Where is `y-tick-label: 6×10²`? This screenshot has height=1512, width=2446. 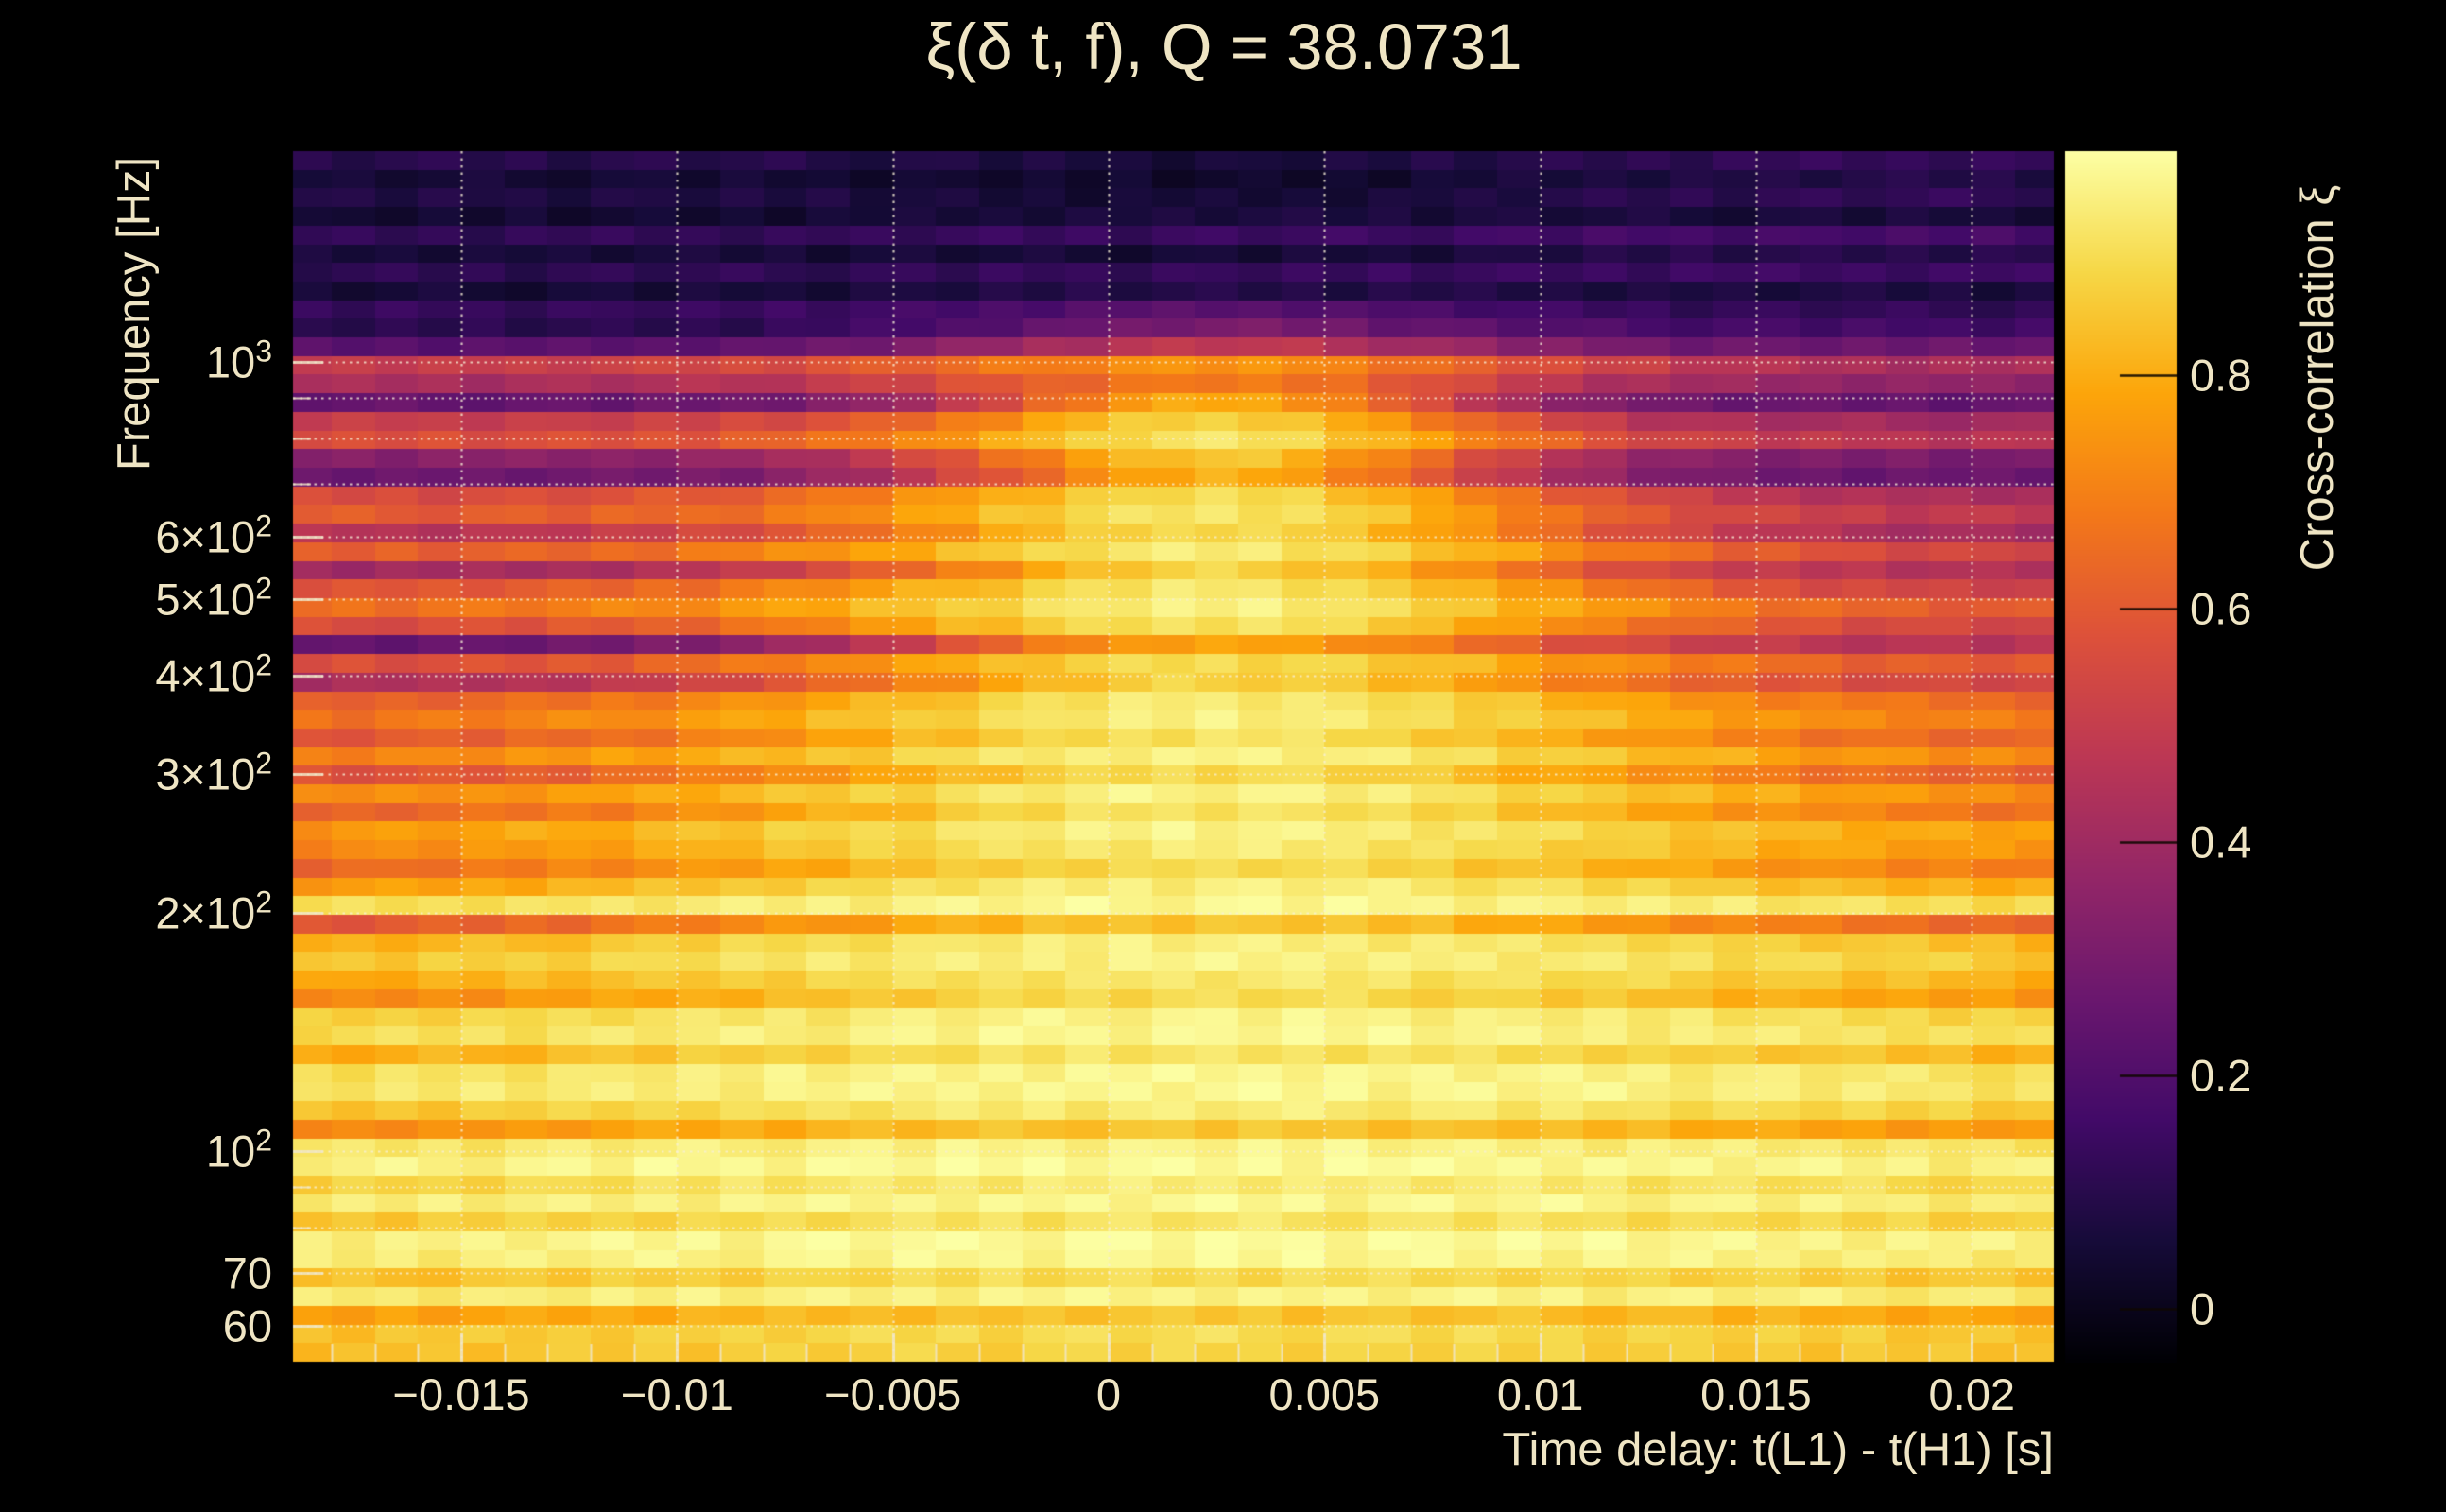 y-tick-label: 6×10² is located at coordinates (213, 535).